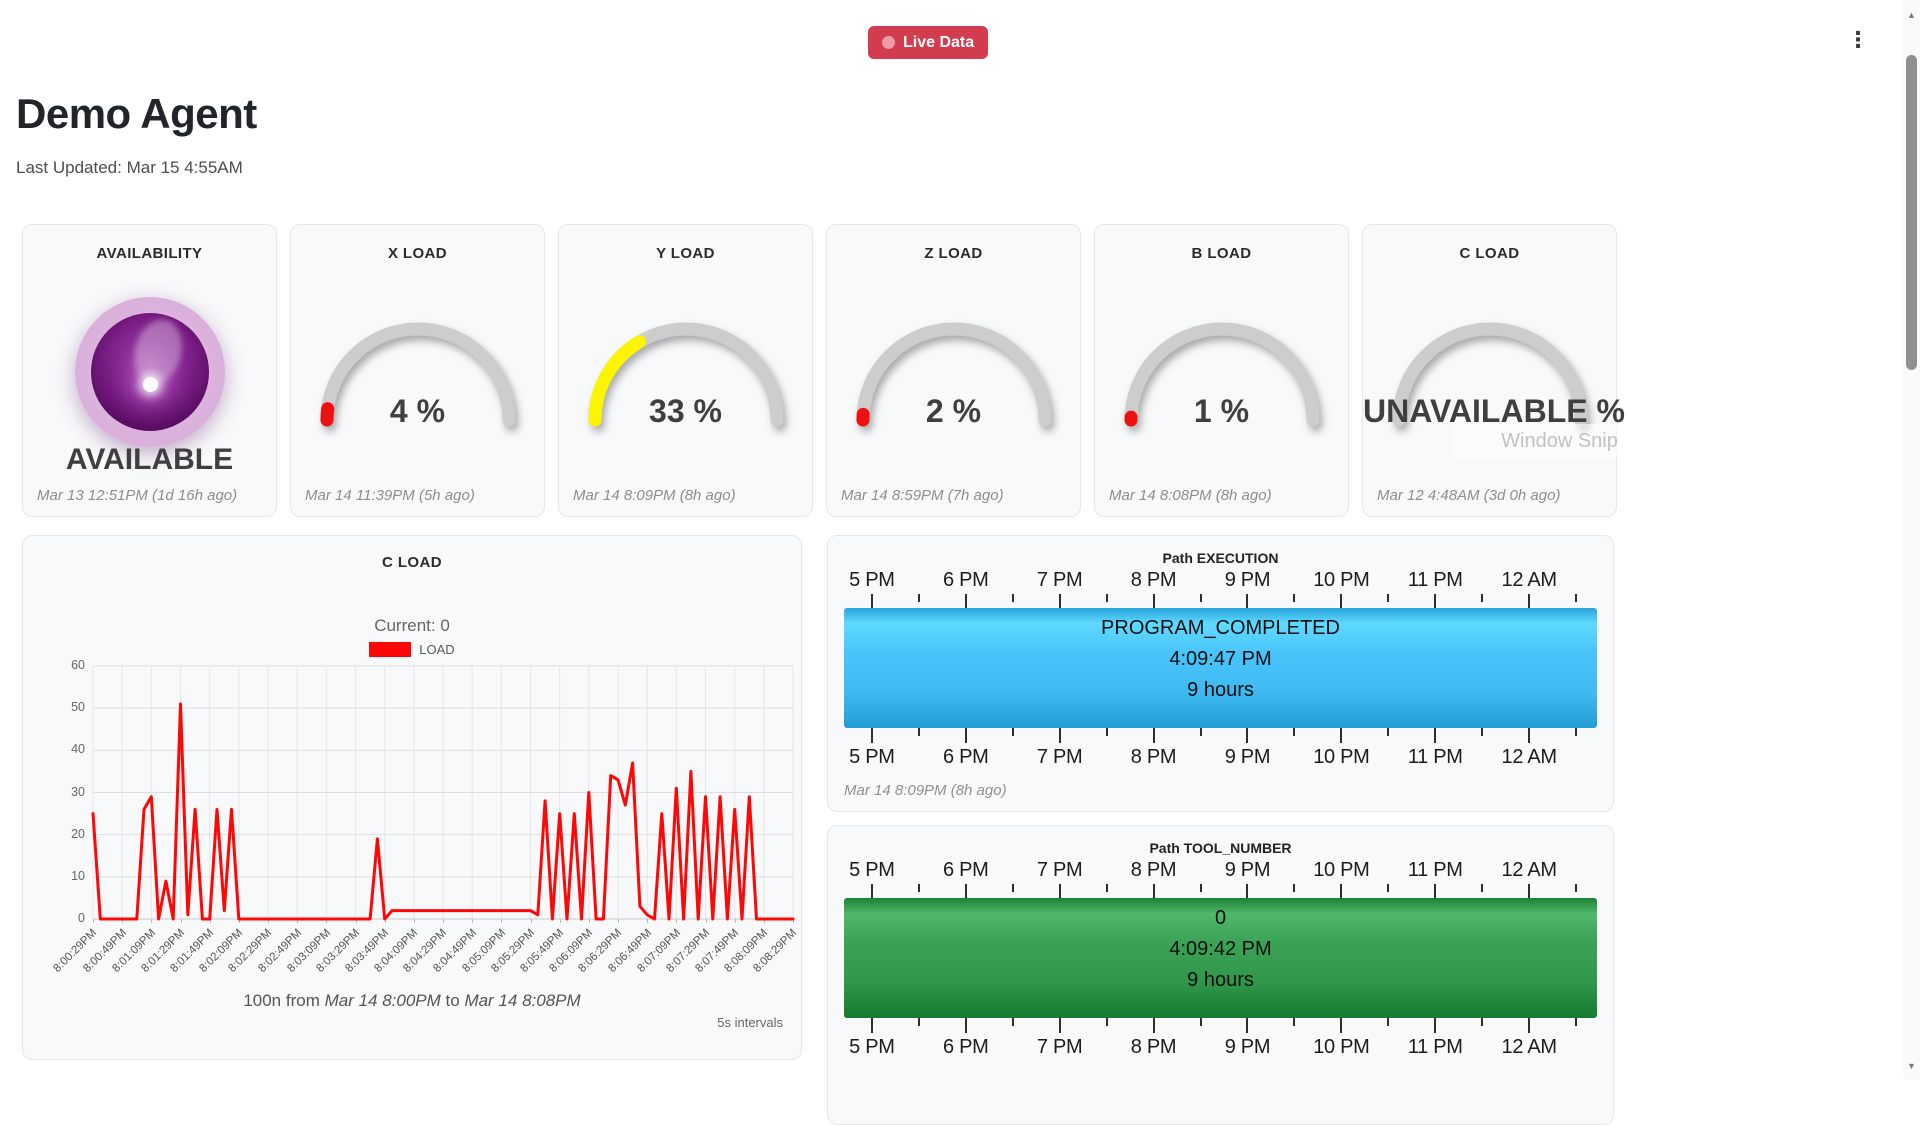 The image size is (1920, 1125). Describe the element at coordinates (1220, 690) in the screenshot. I see `bar-duration: 9 hours` at that location.